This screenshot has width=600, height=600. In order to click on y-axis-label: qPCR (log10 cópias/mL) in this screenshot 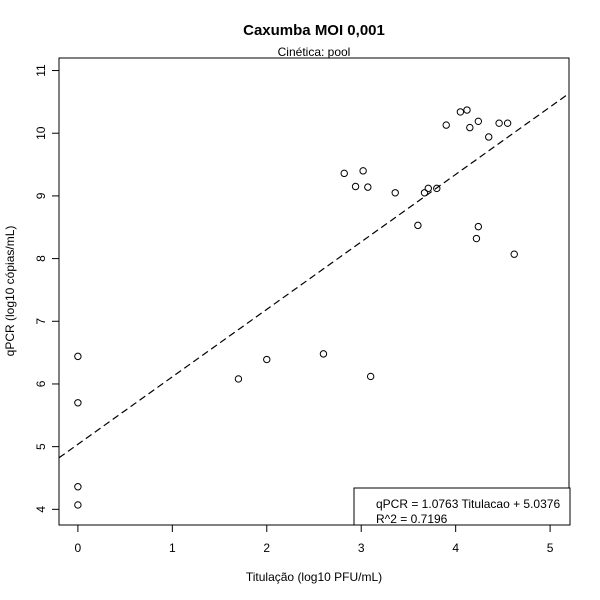, I will do `click(10, 291)`.